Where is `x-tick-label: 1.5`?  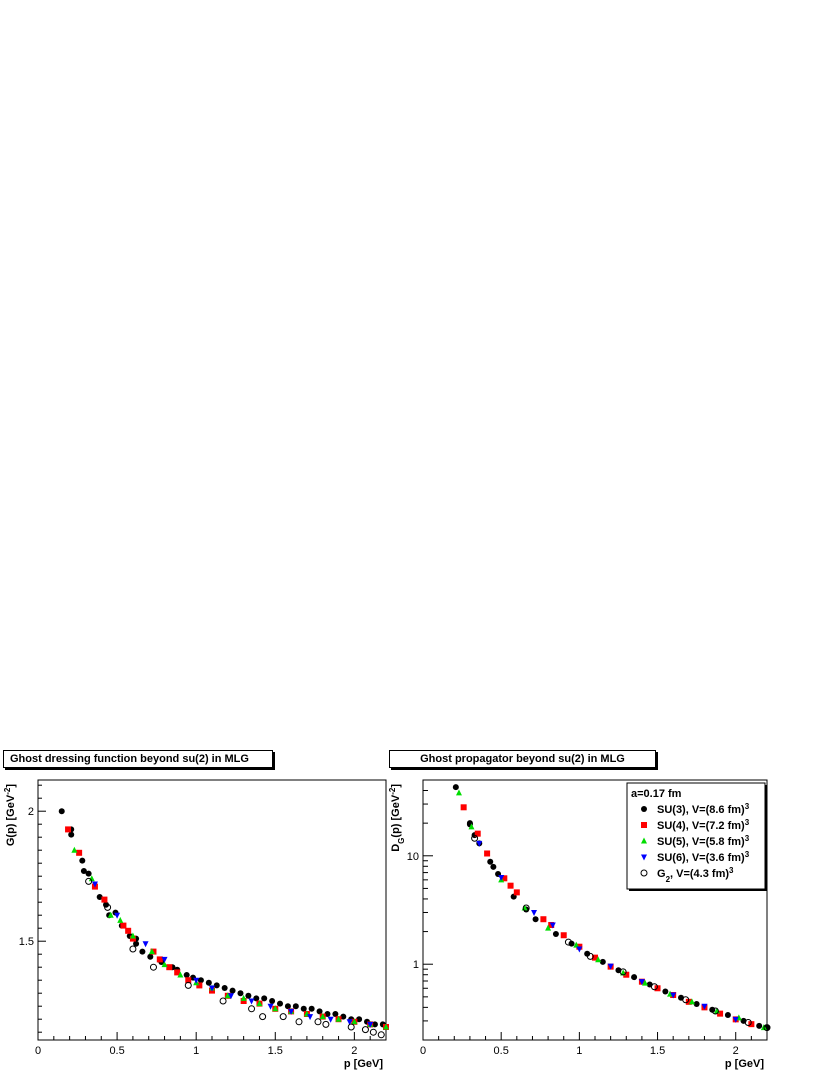 x-tick-label: 1.5 is located at coordinates (275, 1051).